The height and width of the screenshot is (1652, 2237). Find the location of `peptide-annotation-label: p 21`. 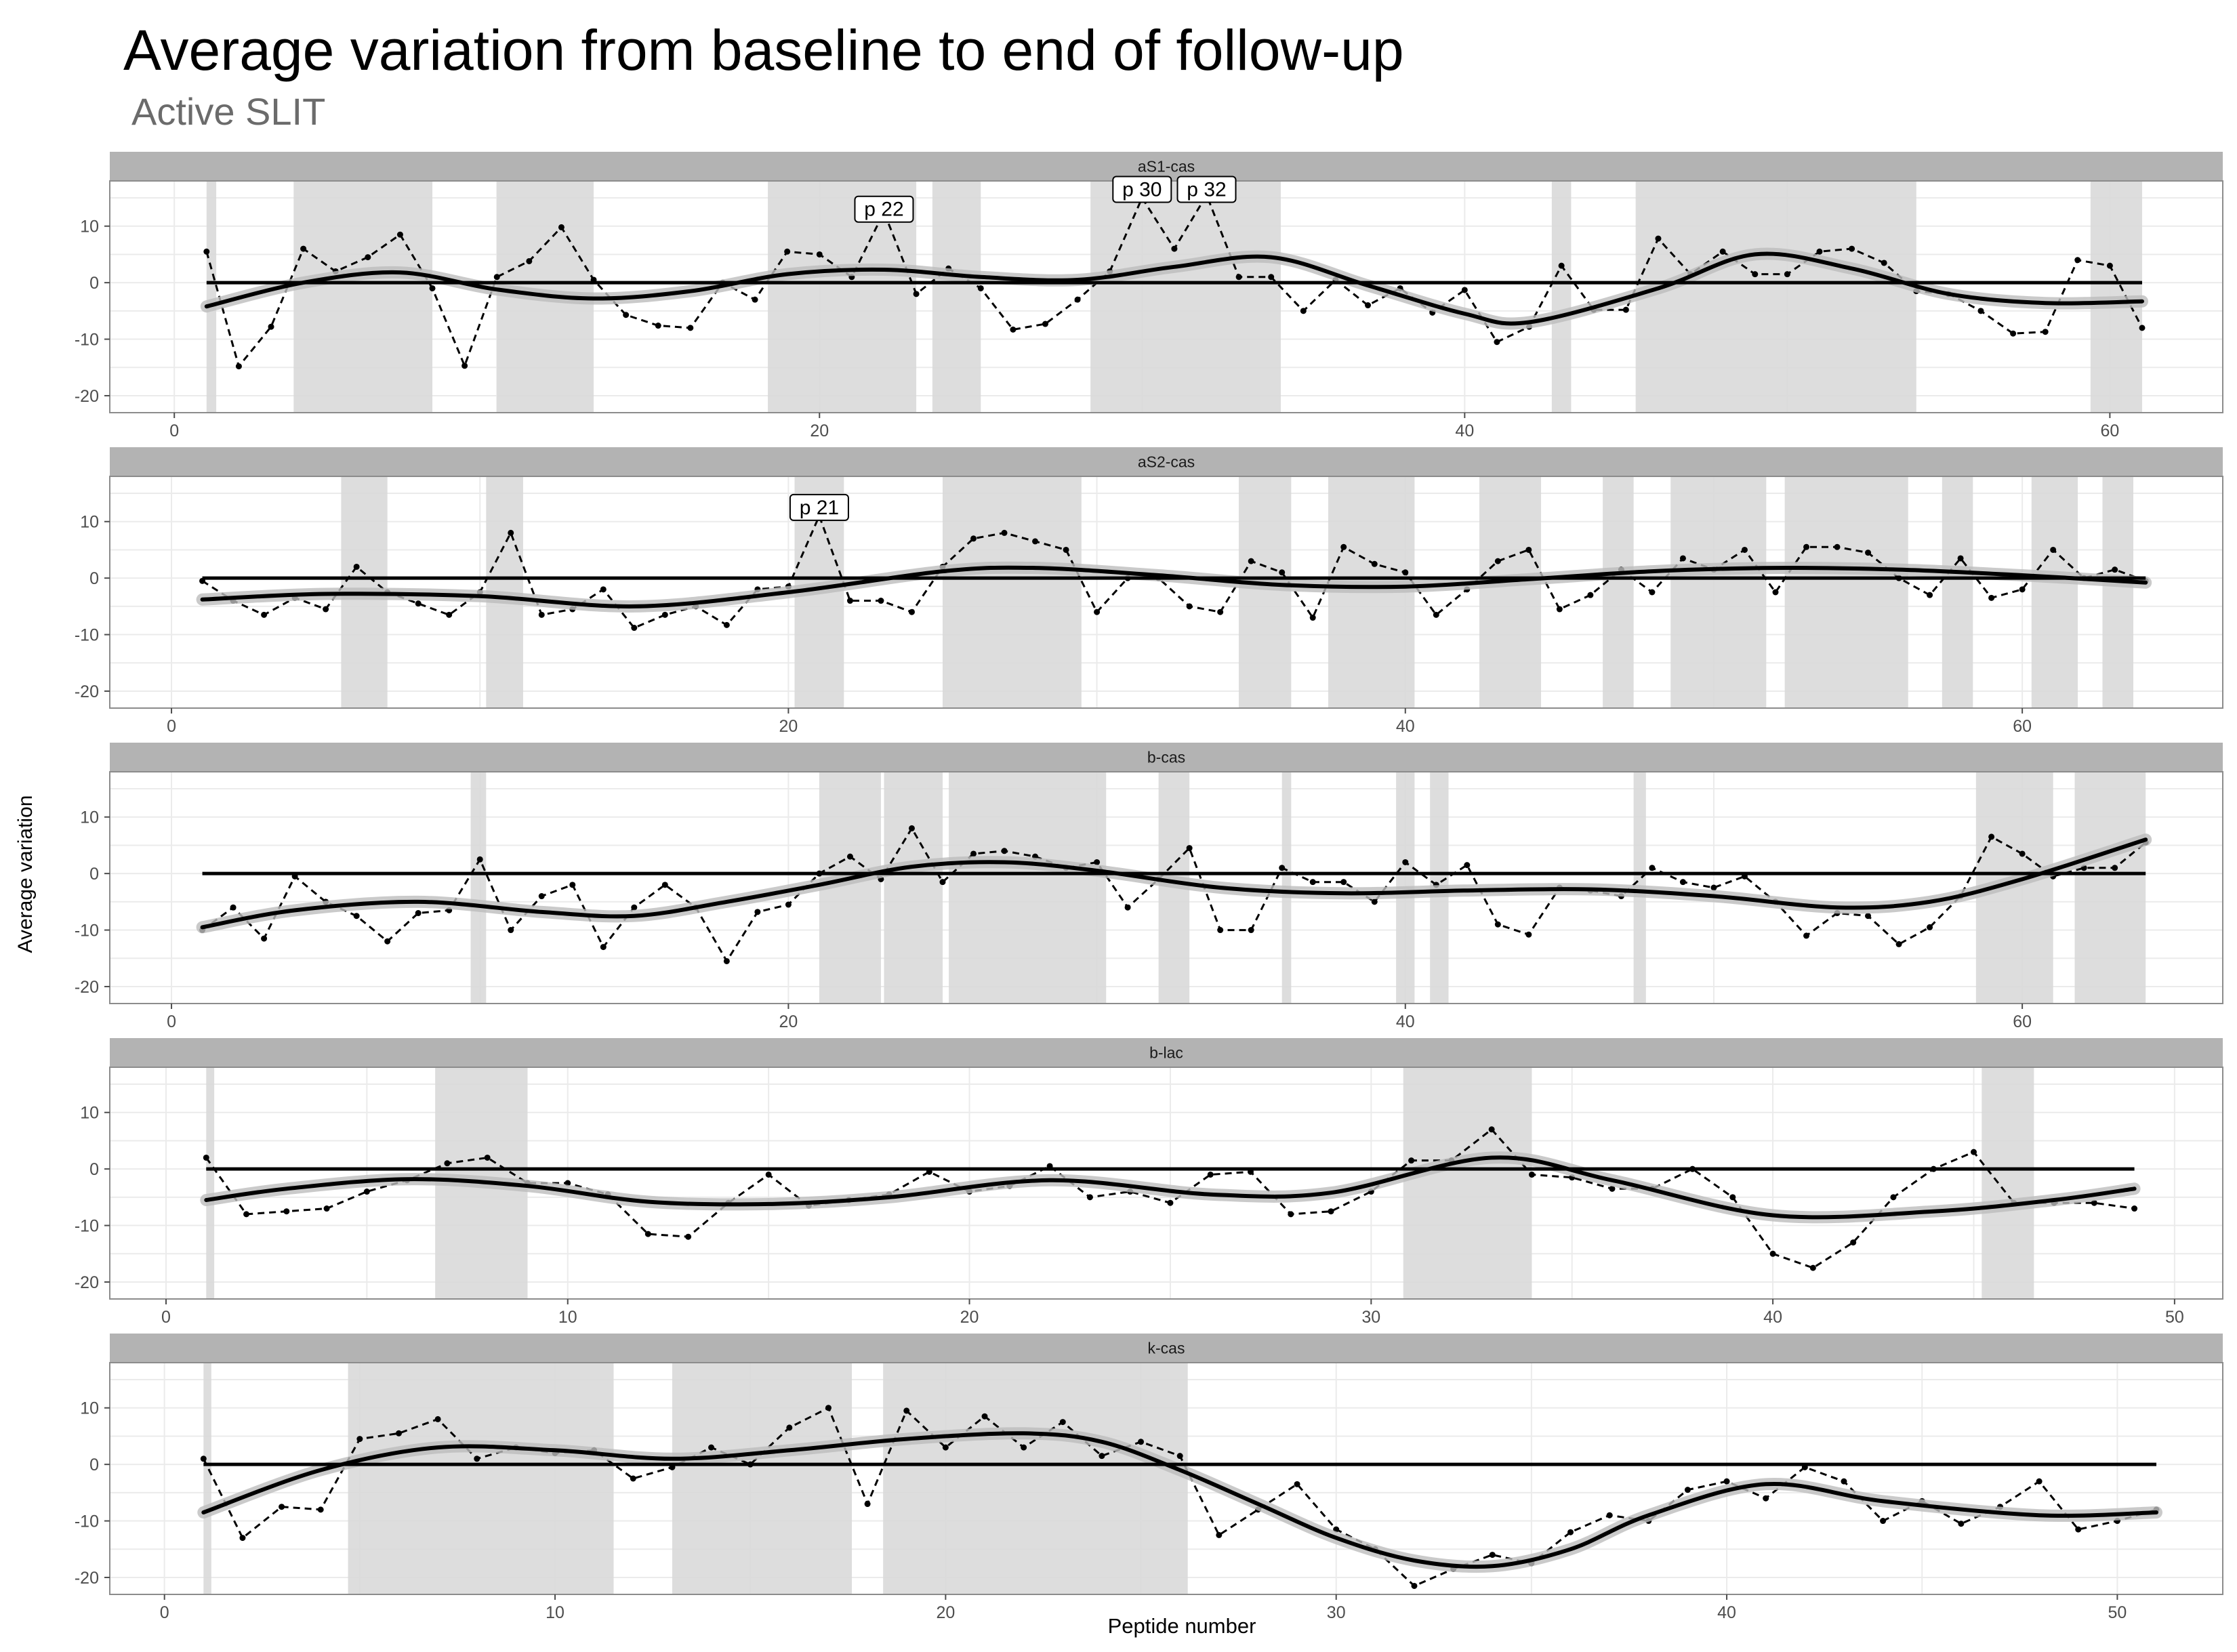

peptide-annotation-label: p 21 is located at coordinates (819, 508).